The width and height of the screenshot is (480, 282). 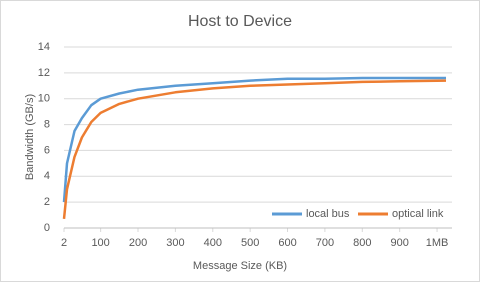 I want to click on y-tick-label: 14, so click(x=44, y=47).